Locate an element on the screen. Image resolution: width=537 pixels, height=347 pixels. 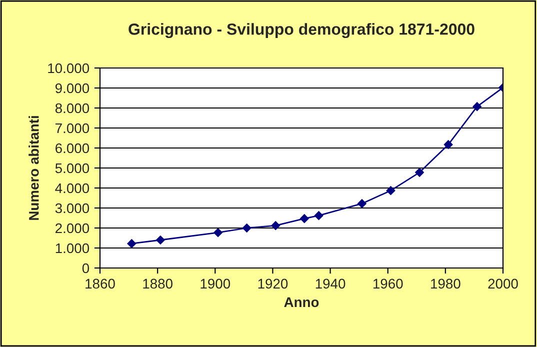
y-tick-label: 10.000 is located at coordinates (69, 68).